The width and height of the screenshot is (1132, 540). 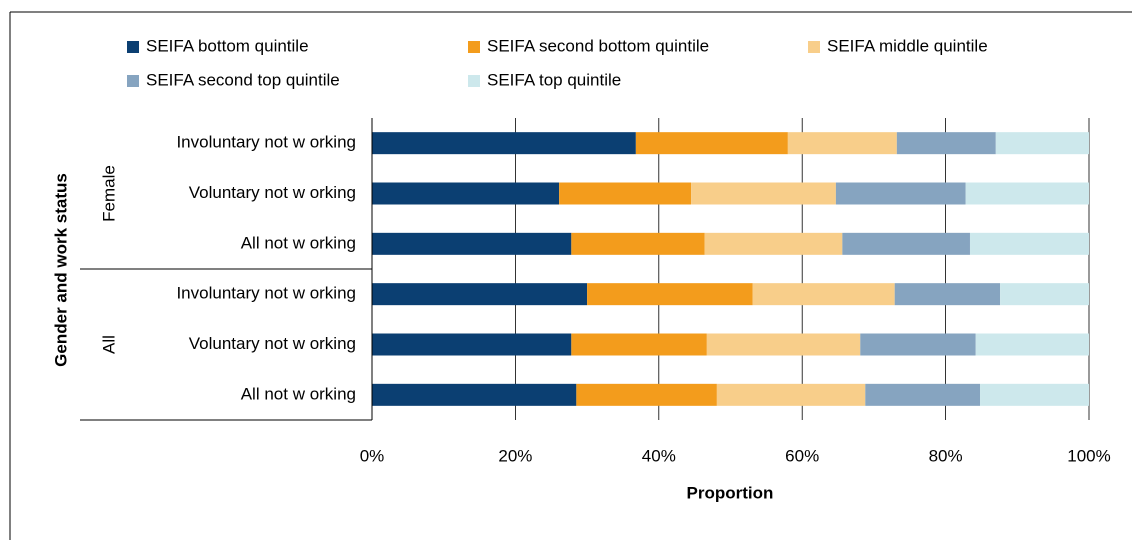 I want to click on group-label: Female, so click(x=108, y=193).